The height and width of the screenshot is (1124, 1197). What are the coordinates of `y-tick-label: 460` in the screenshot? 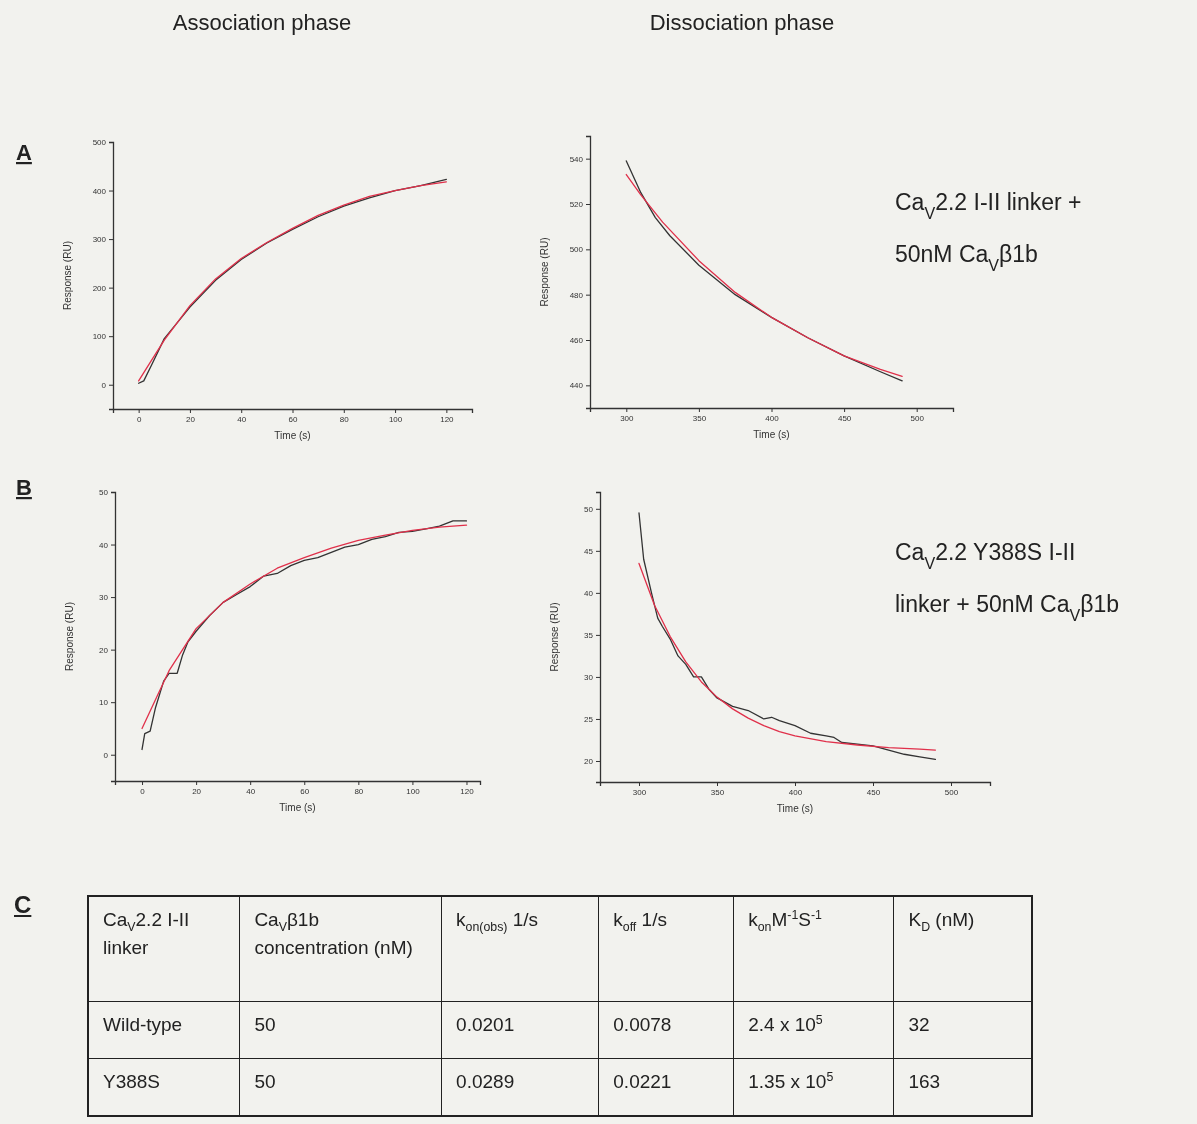 It's located at (576, 341).